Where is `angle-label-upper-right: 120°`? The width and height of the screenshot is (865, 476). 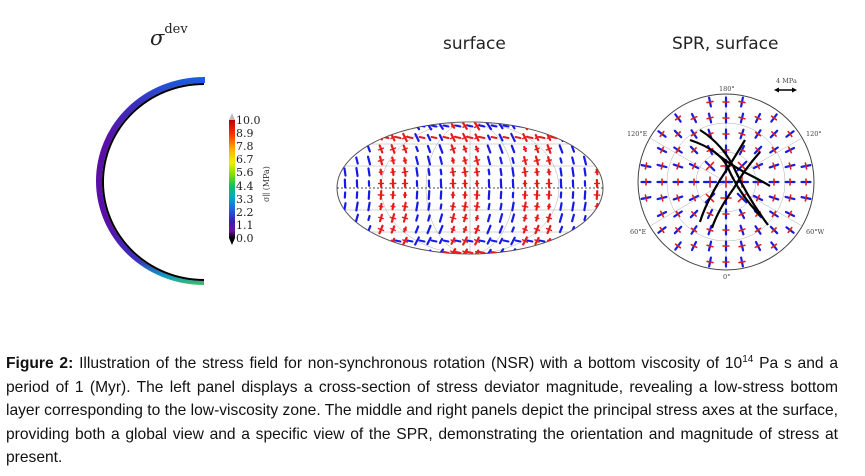
angle-label-upper-right: 120° is located at coordinates (814, 134).